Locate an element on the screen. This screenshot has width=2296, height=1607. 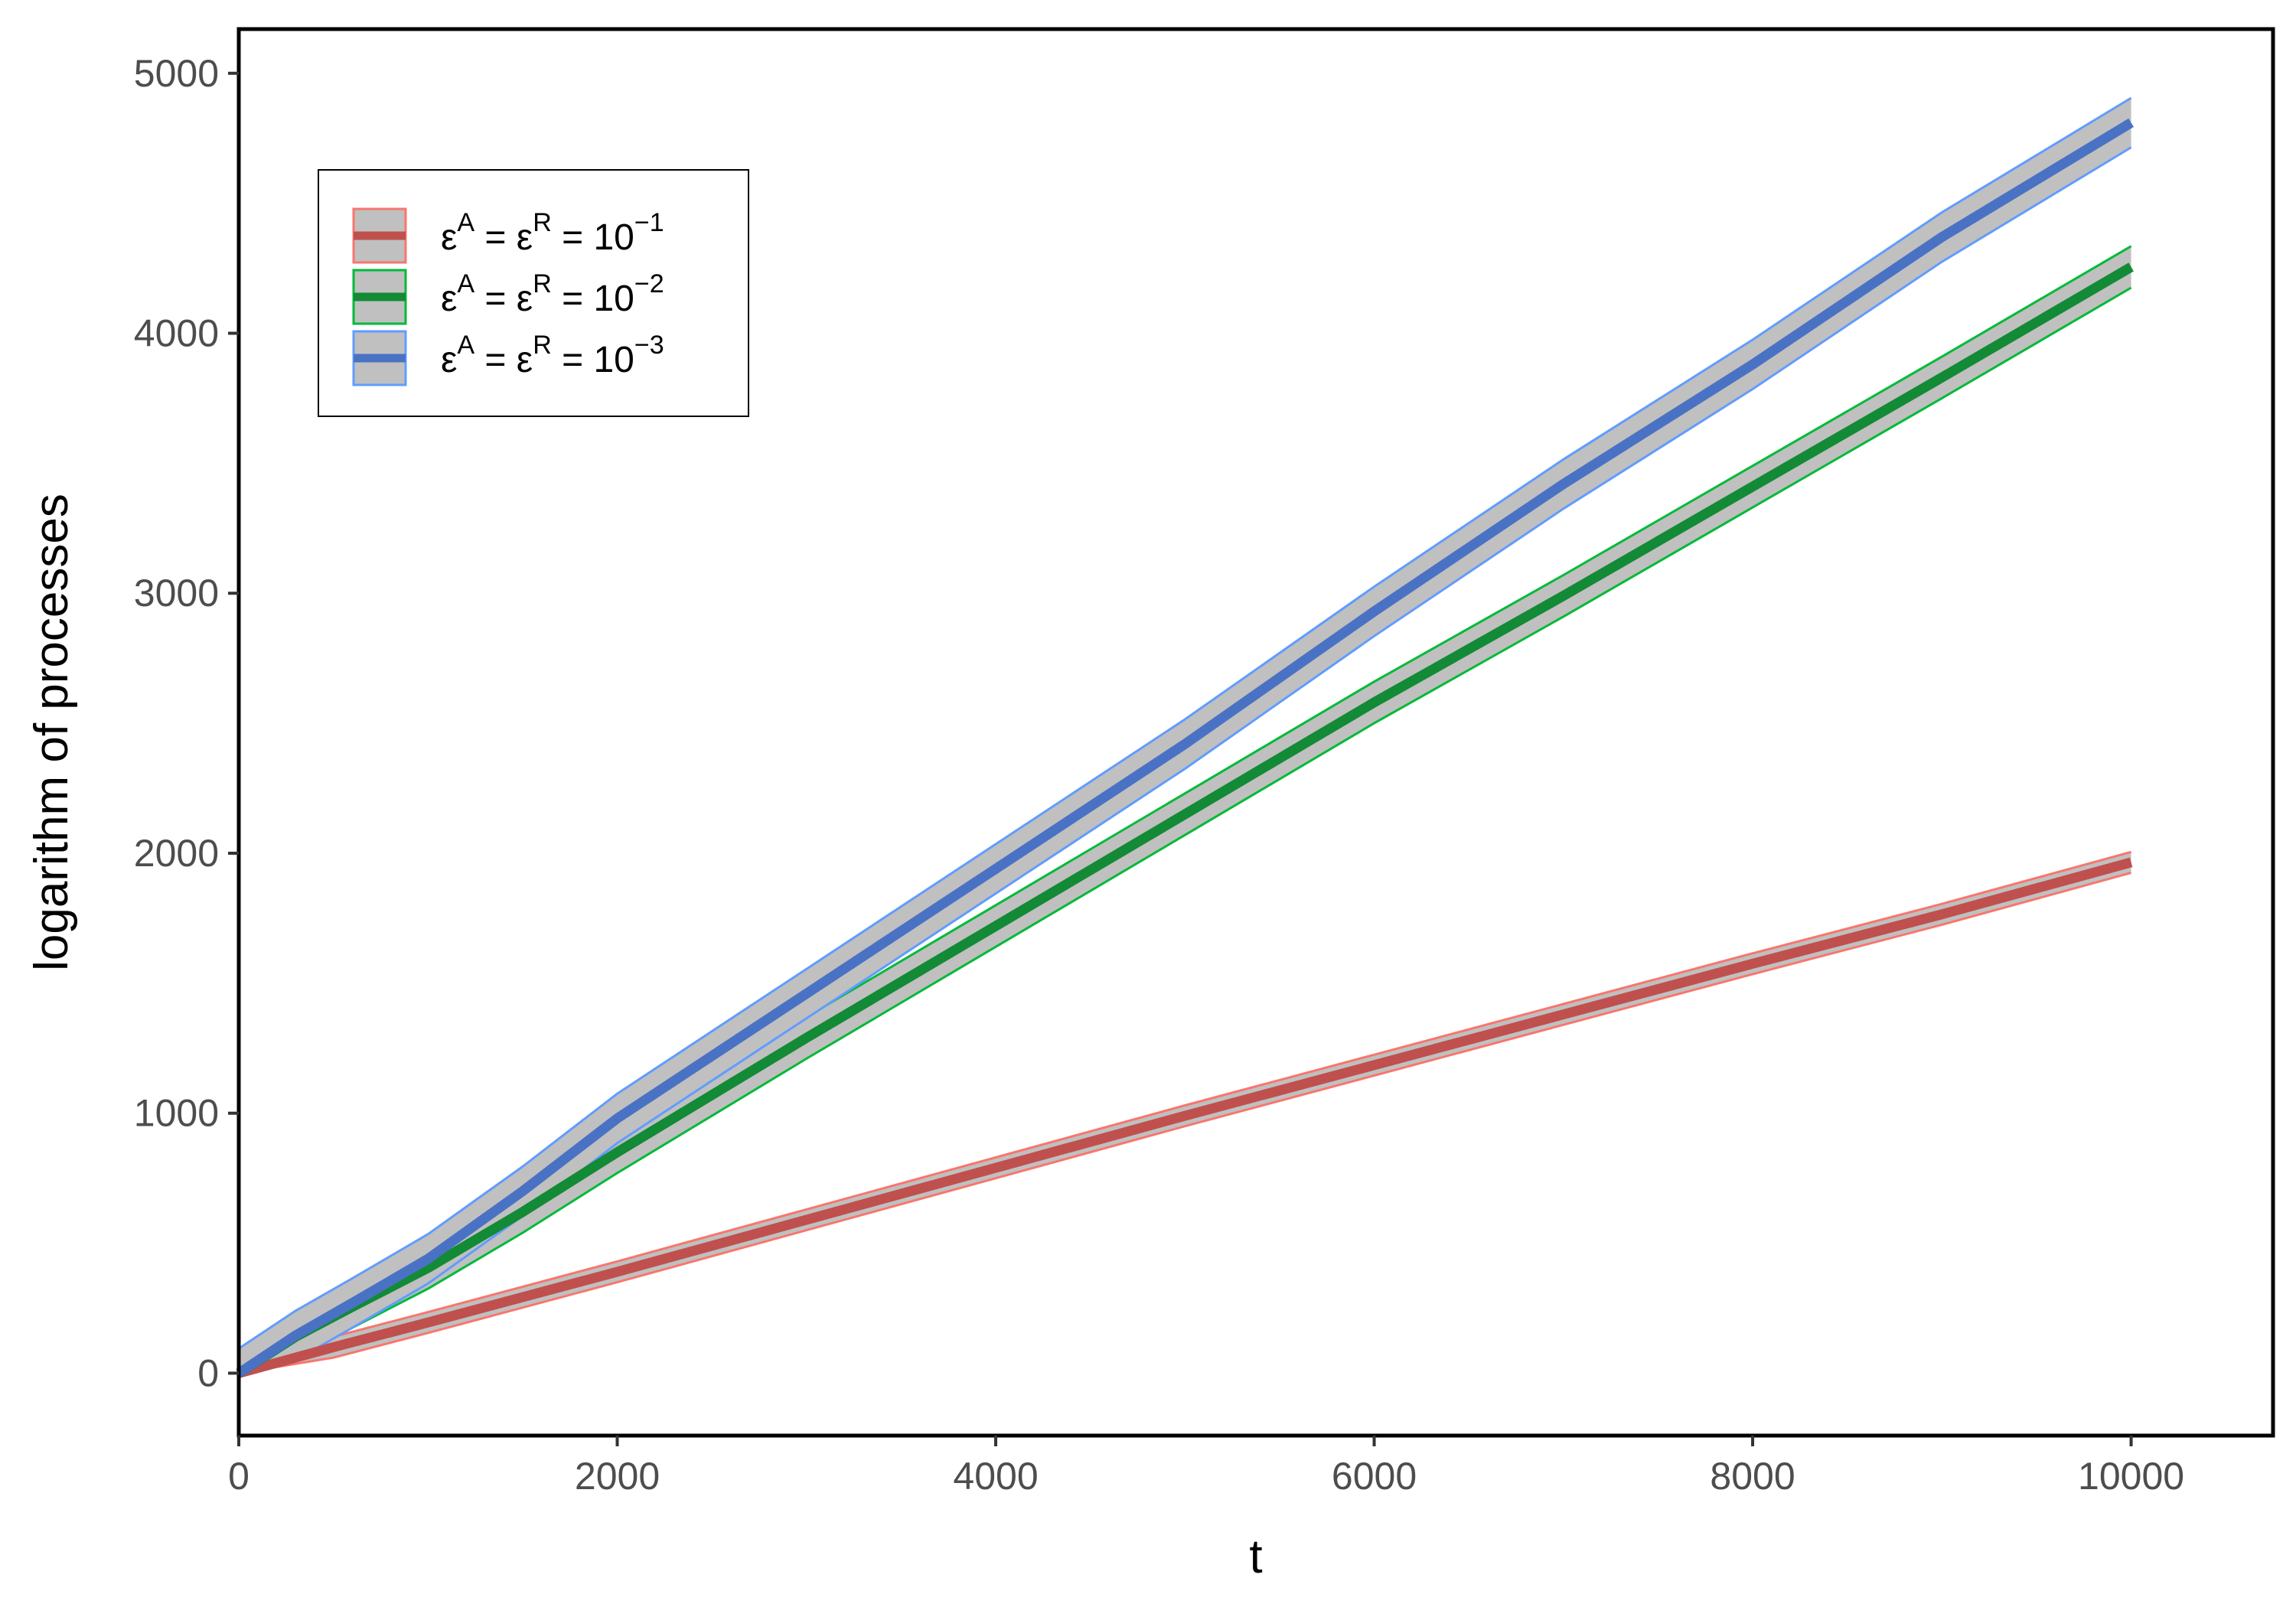
y-tick-label: 2000 is located at coordinates (176, 853).